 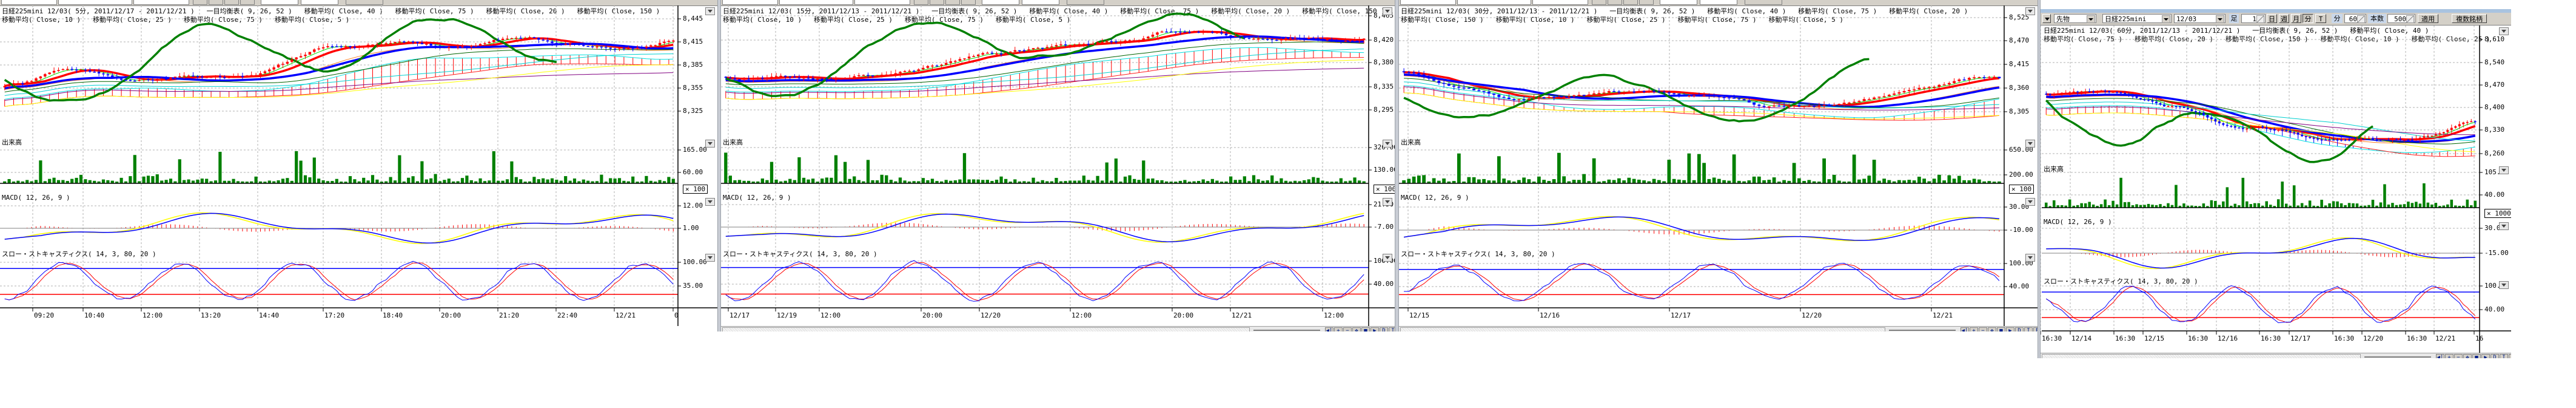 I want to click on menu-button, so click(x=2047, y=18).